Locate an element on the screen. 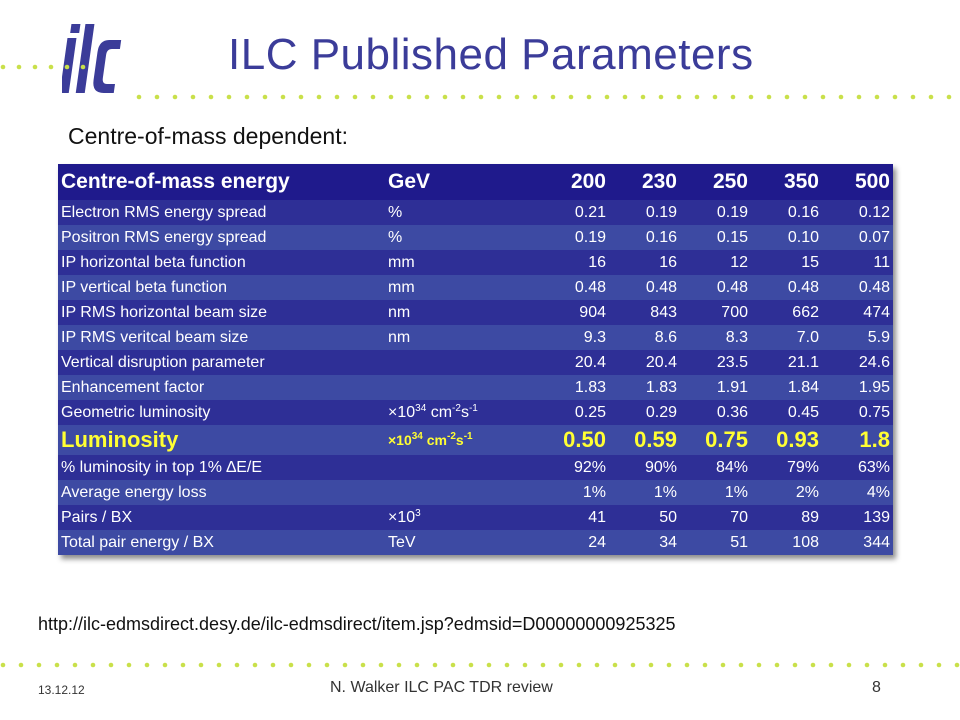 The height and width of the screenshot is (720, 960). row-value: 20.4 is located at coordinates (573, 362).